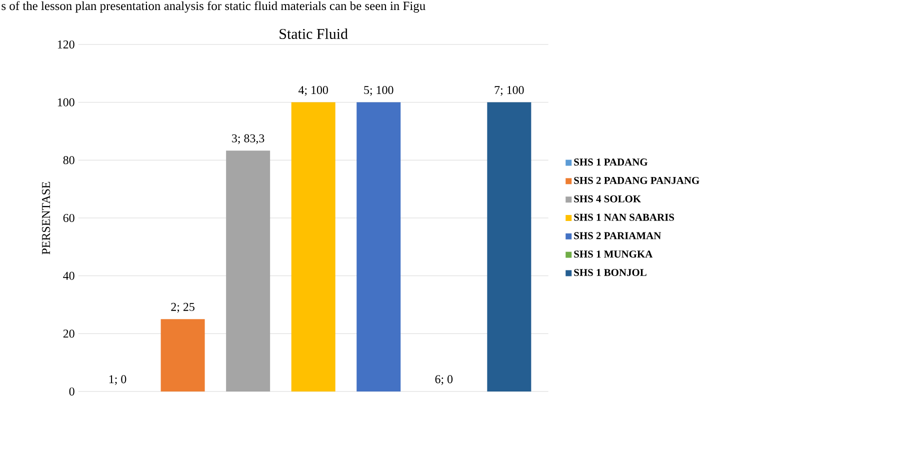  What do you see at coordinates (68, 160) in the screenshot?
I see `y-tick-label: 80` at bounding box center [68, 160].